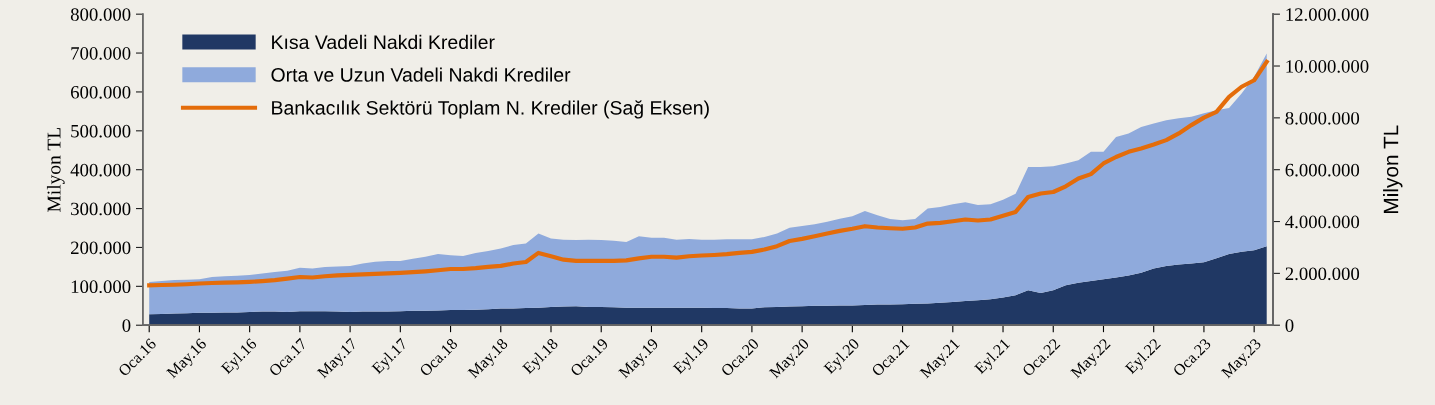 This screenshot has width=1435, height=405. Describe the element at coordinates (1322, 170) in the screenshot. I see `y2-tick-label: 6.000.000` at that location.